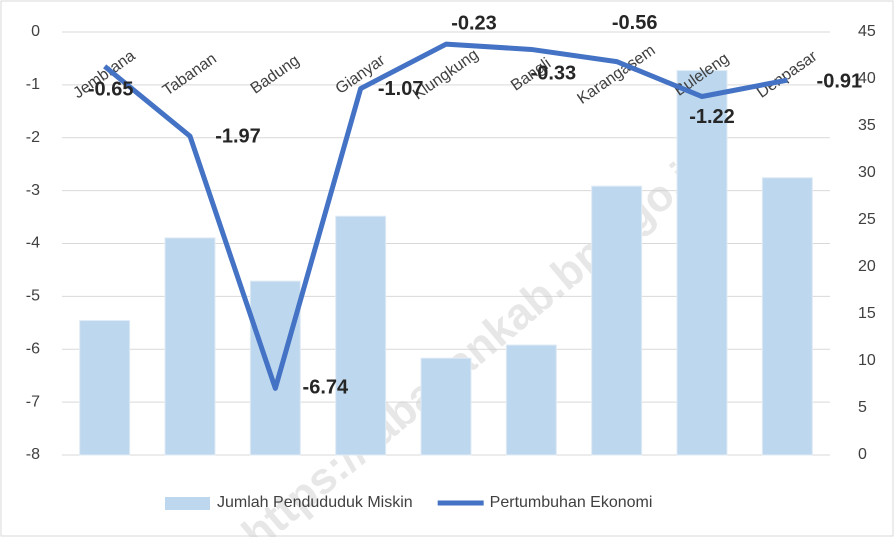 The image size is (894, 537). What do you see at coordinates (33, 296) in the screenshot?
I see `y-tick-label: -5` at bounding box center [33, 296].